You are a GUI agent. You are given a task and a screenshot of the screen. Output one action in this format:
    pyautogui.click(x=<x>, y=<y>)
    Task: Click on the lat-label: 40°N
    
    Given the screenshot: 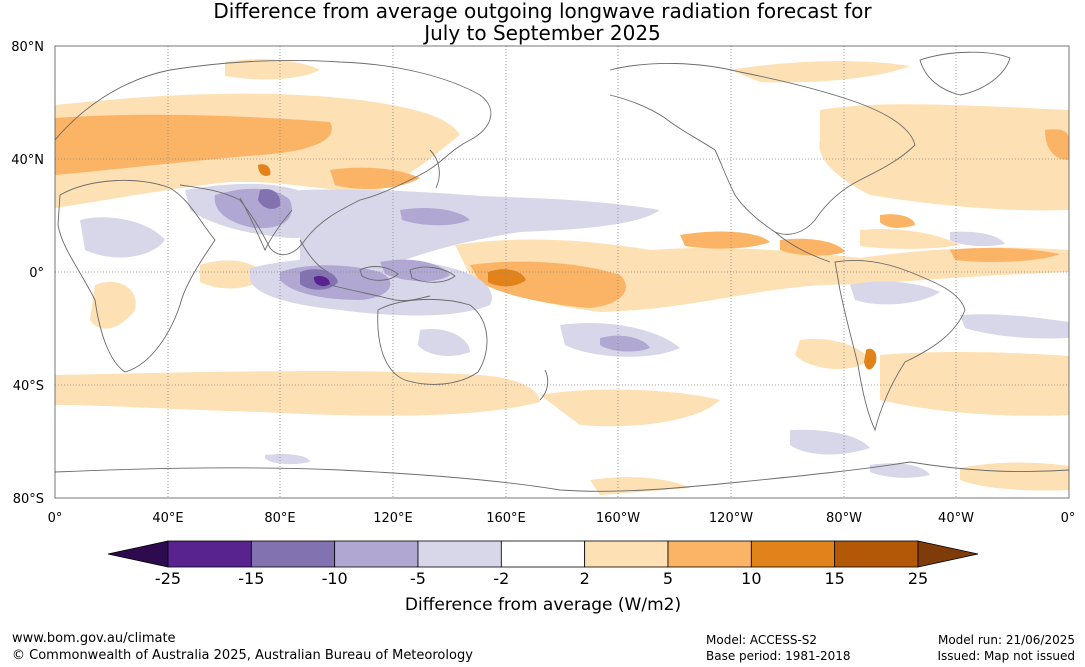 What is the action you would take?
    pyautogui.click(x=27, y=160)
    